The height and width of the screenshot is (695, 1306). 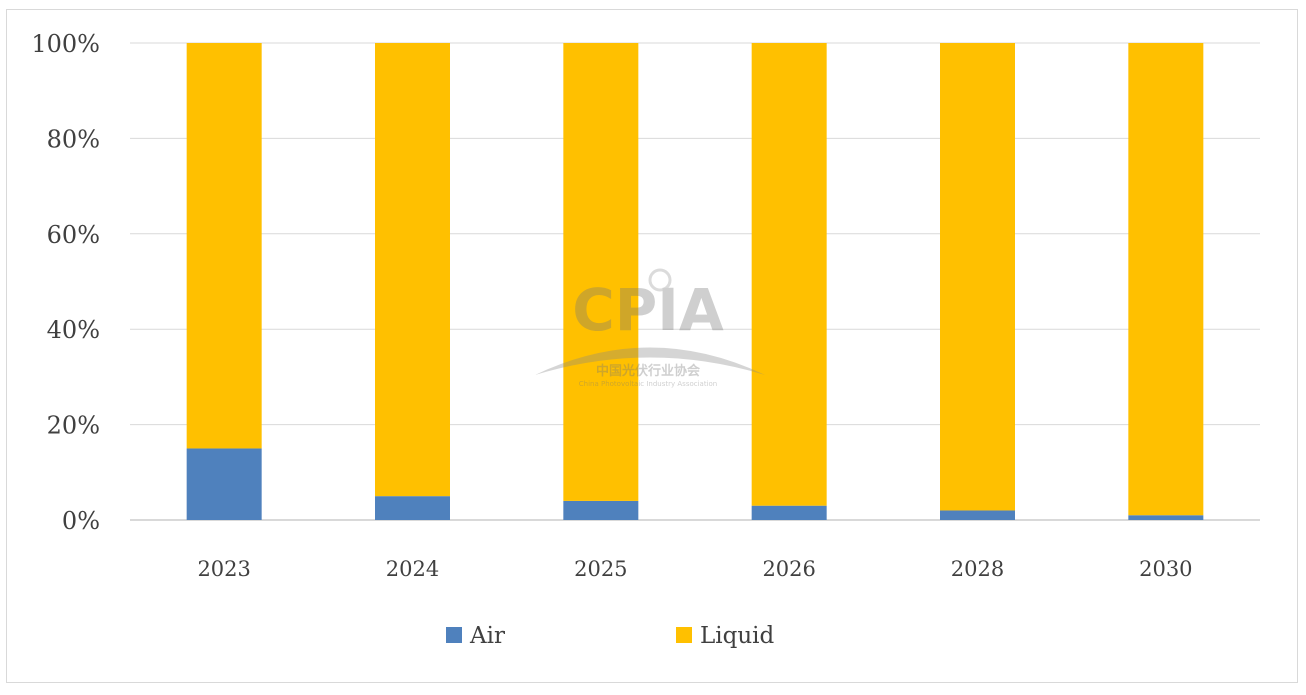 I want to click on bar-liquid-2024, so click(x=412, y=270).